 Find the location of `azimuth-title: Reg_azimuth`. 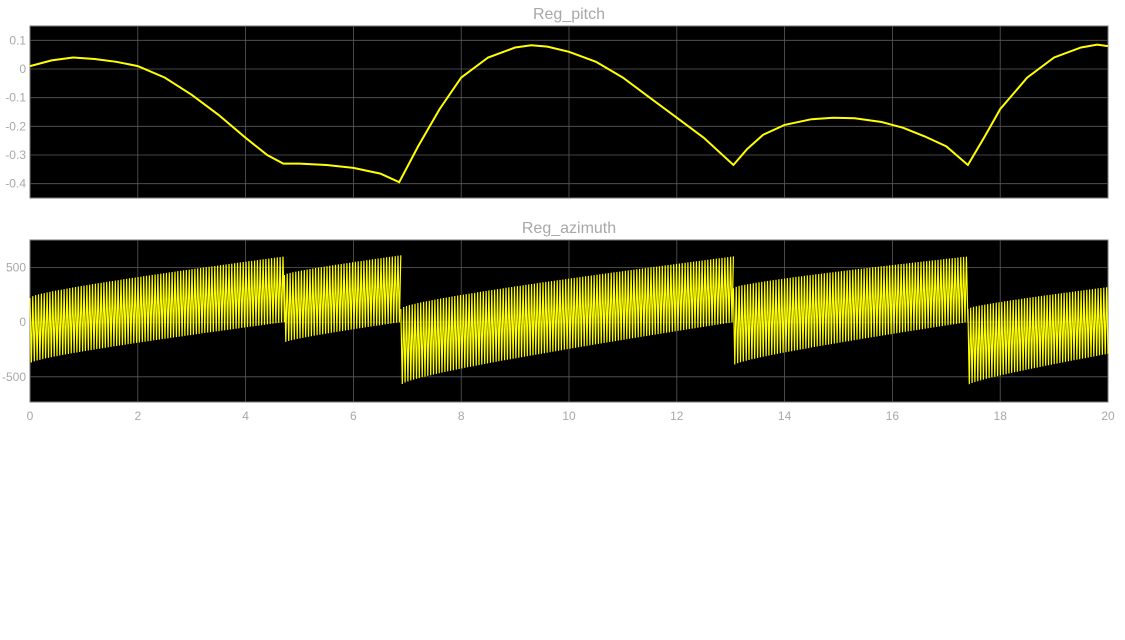

azimuth-title: Reg_azimuth is located at coordinates (569, 228).